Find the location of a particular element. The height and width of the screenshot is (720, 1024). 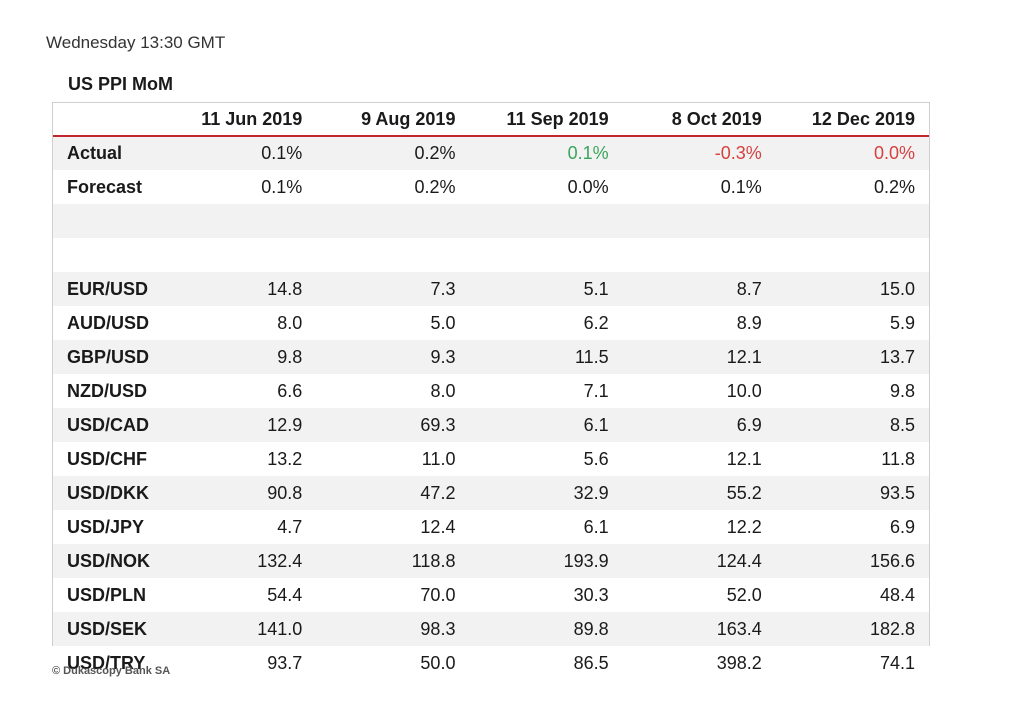

table-cell: 12.2 is located at coordinates (699, 527).